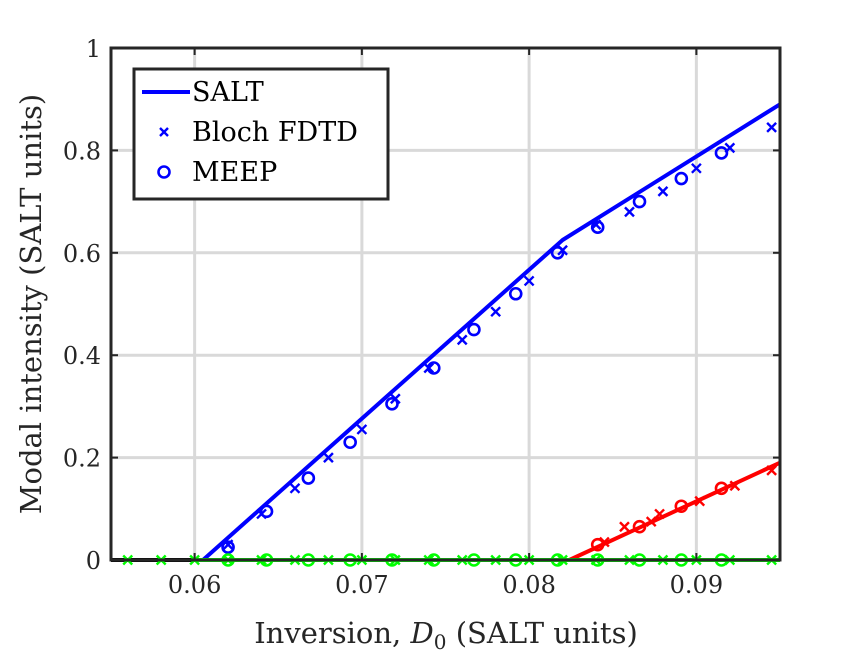 The image size is (863, 656). I want to click on x-axis-title: Inversion, D0 (SALT units), so click(446, 635).